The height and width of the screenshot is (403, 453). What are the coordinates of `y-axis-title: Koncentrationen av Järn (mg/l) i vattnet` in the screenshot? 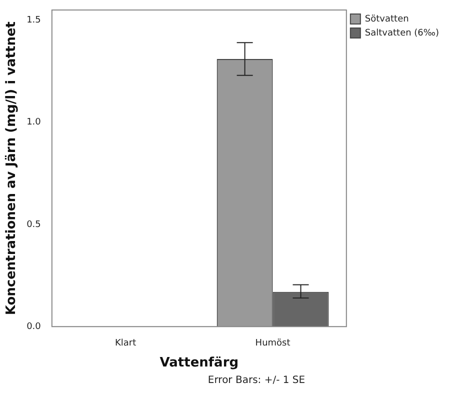 It's located at (12, 168).